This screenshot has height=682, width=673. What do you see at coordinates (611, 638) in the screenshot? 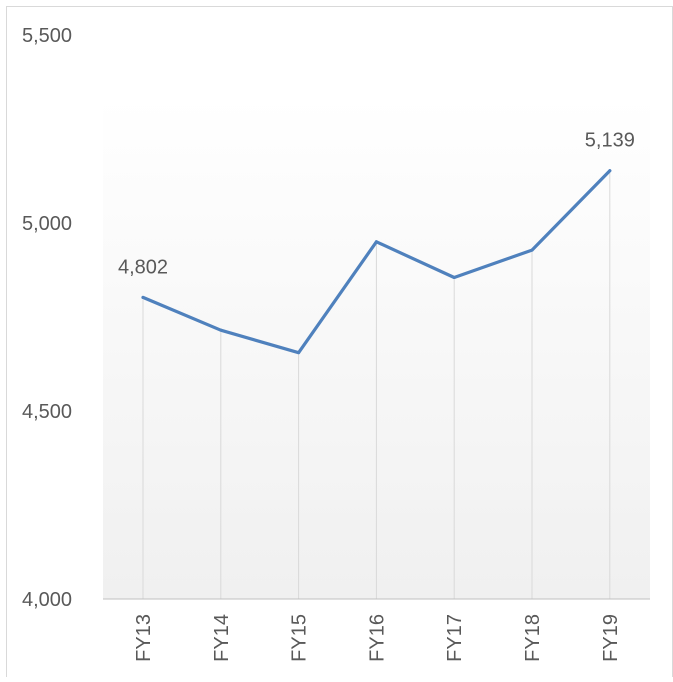
I see `x-tick-label-fy19: FY19` at bounding box center [611, 638].